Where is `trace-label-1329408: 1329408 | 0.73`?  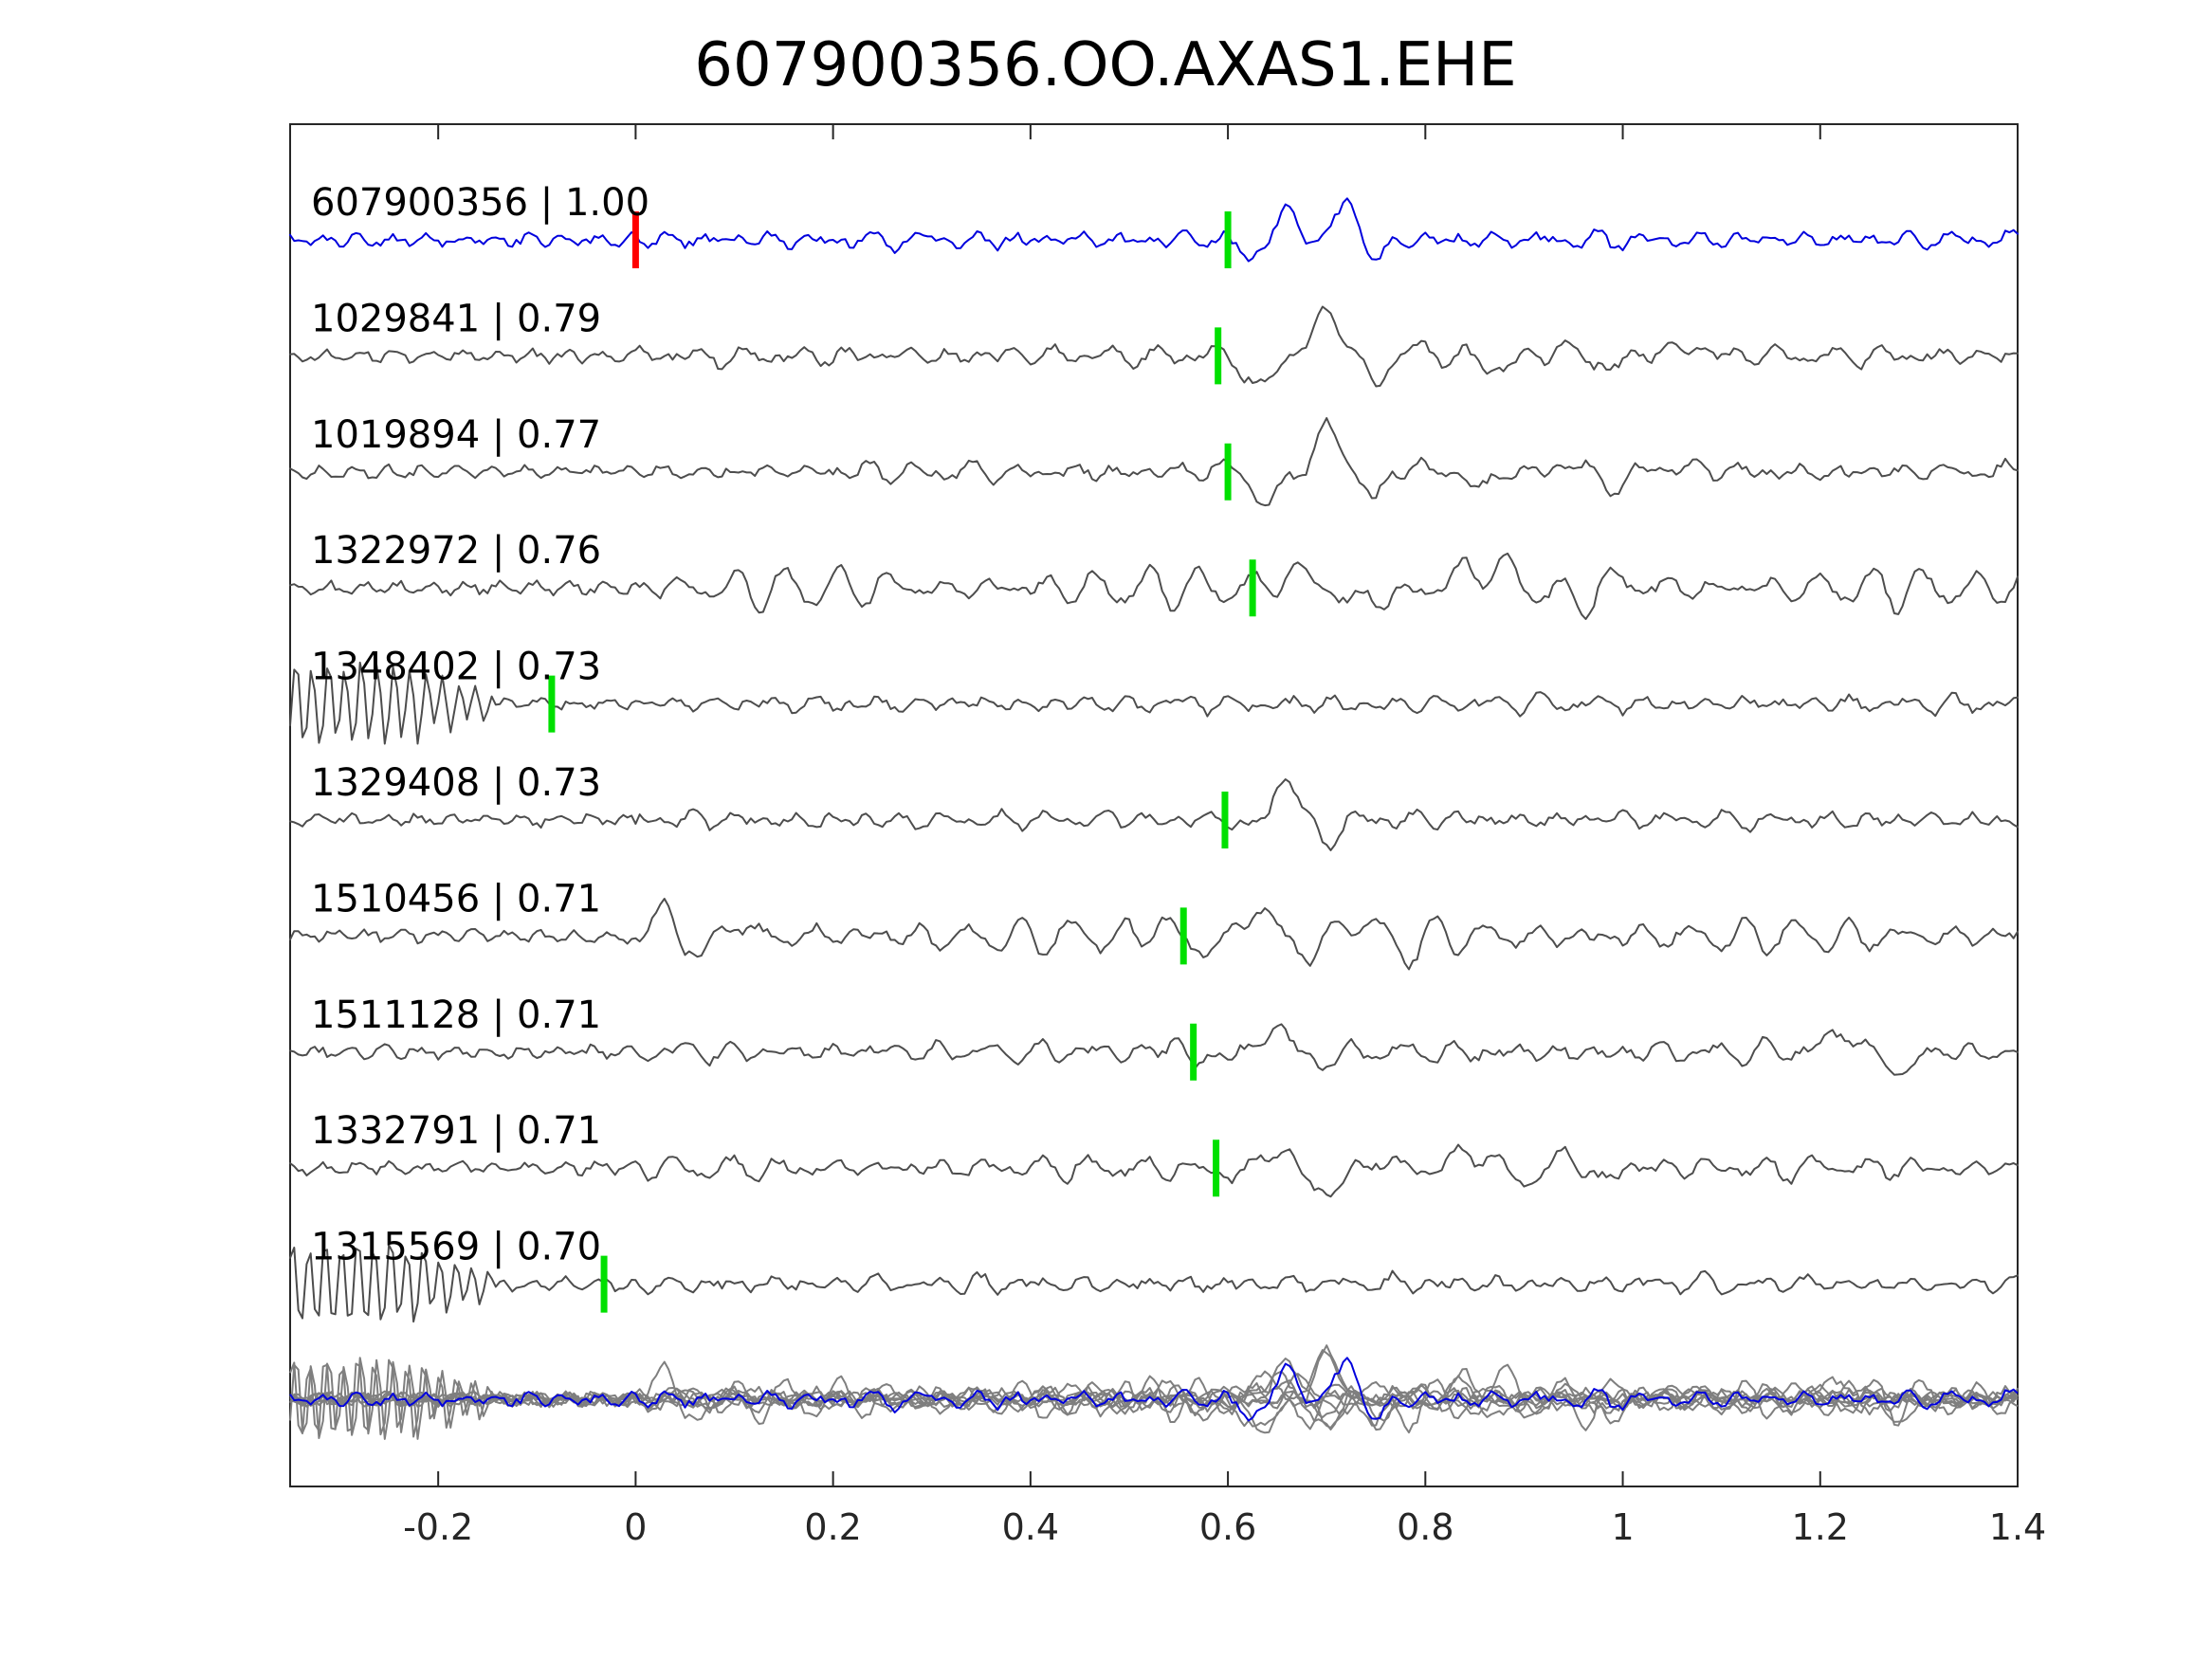 trace-label-1329408: 1329408 | 0.73 is located at coordinates (456, 783).